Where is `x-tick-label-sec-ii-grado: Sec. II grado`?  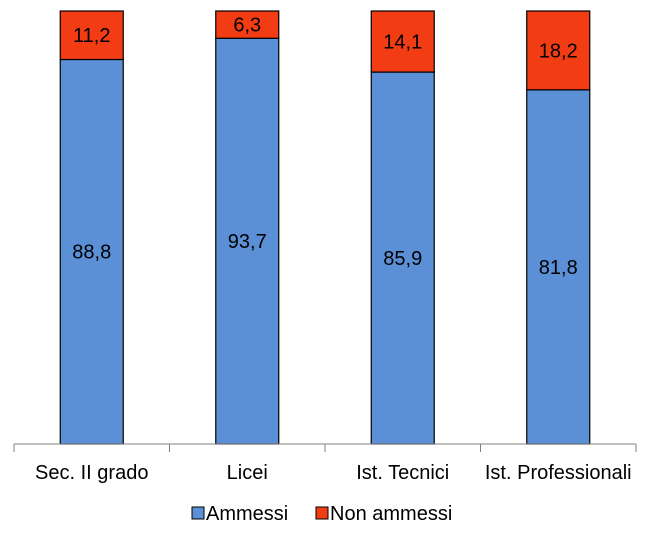
x-tick-label-sec-ii-grado: Sec. II grado is located at coordinates (91, 473).